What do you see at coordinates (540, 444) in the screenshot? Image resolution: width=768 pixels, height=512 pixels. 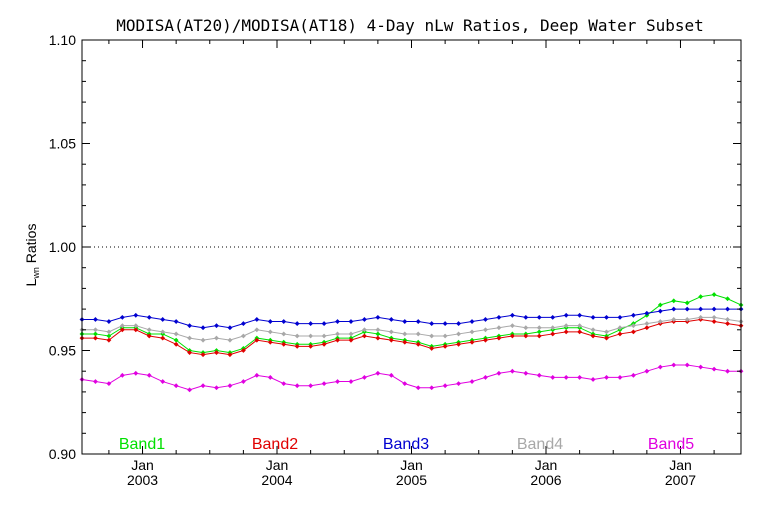 I see `legend-band4: Band4` at bounding box center [540, 444].